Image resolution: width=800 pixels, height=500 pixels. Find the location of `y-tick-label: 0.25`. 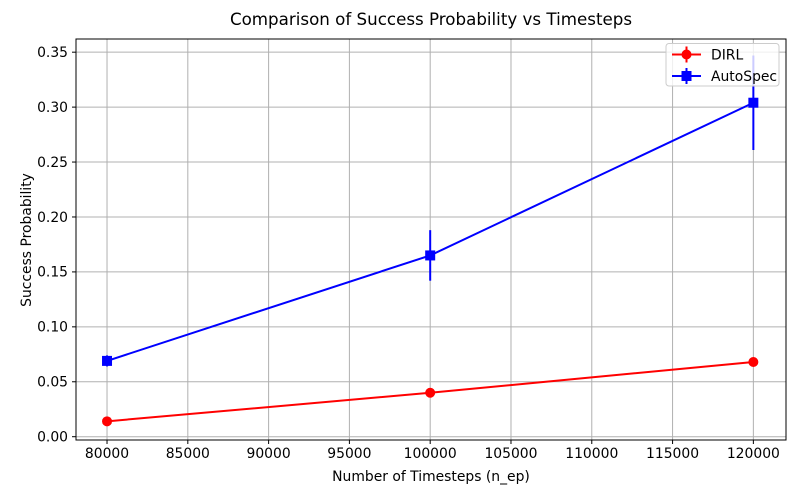

y-tick-label: 0.25 is located at coordinates (52, 163).